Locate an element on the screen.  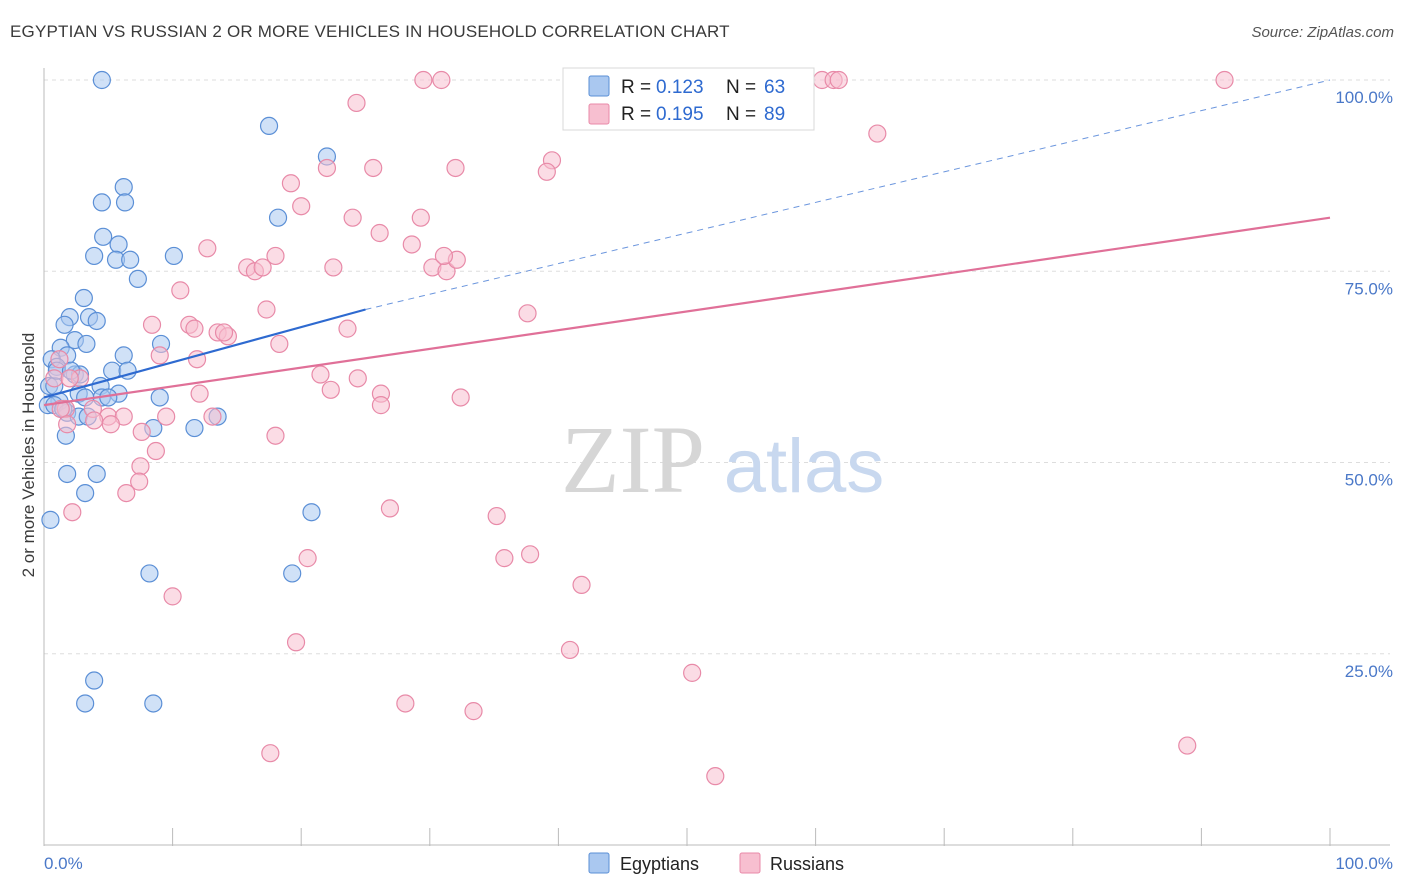
y-tick-label-50: 50.0% is located at coordinates (1369, 480).